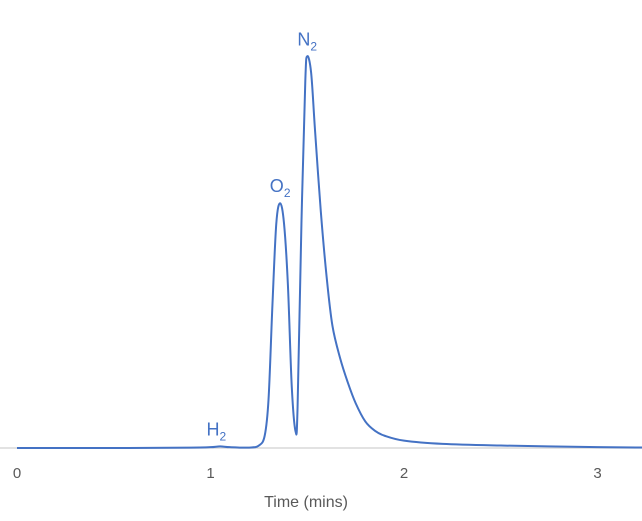  I want to click on x-tick-labels: 0 1 2 3, so click(307, 473).